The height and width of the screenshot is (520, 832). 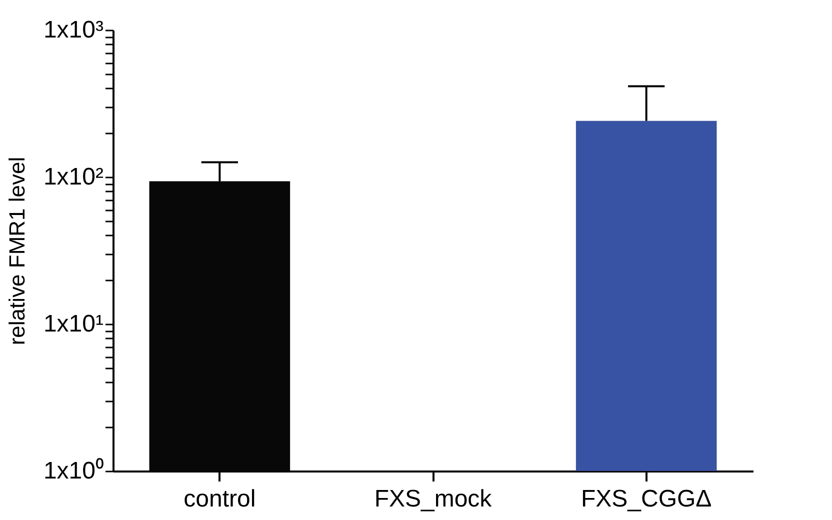 What do you see at coordinates (433, 499) in the screenshot?
I see `x-tick-label: FXS_mock` at bounding box center [433, 499].